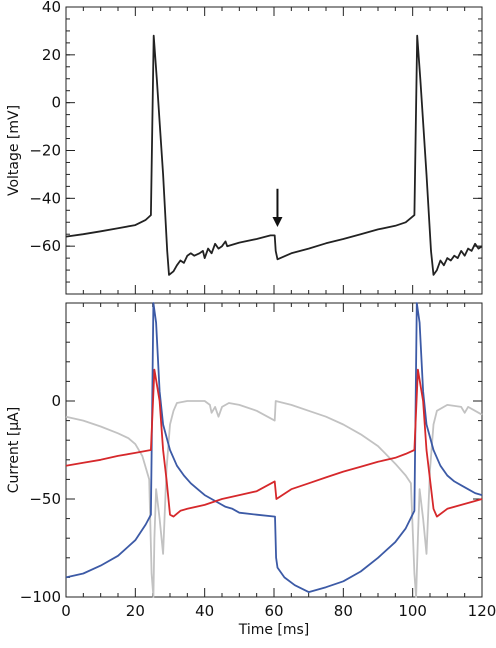  Describe the element at coordinates (40, 597) in the screenshot. I see `y-tick-label: −100` at that location.